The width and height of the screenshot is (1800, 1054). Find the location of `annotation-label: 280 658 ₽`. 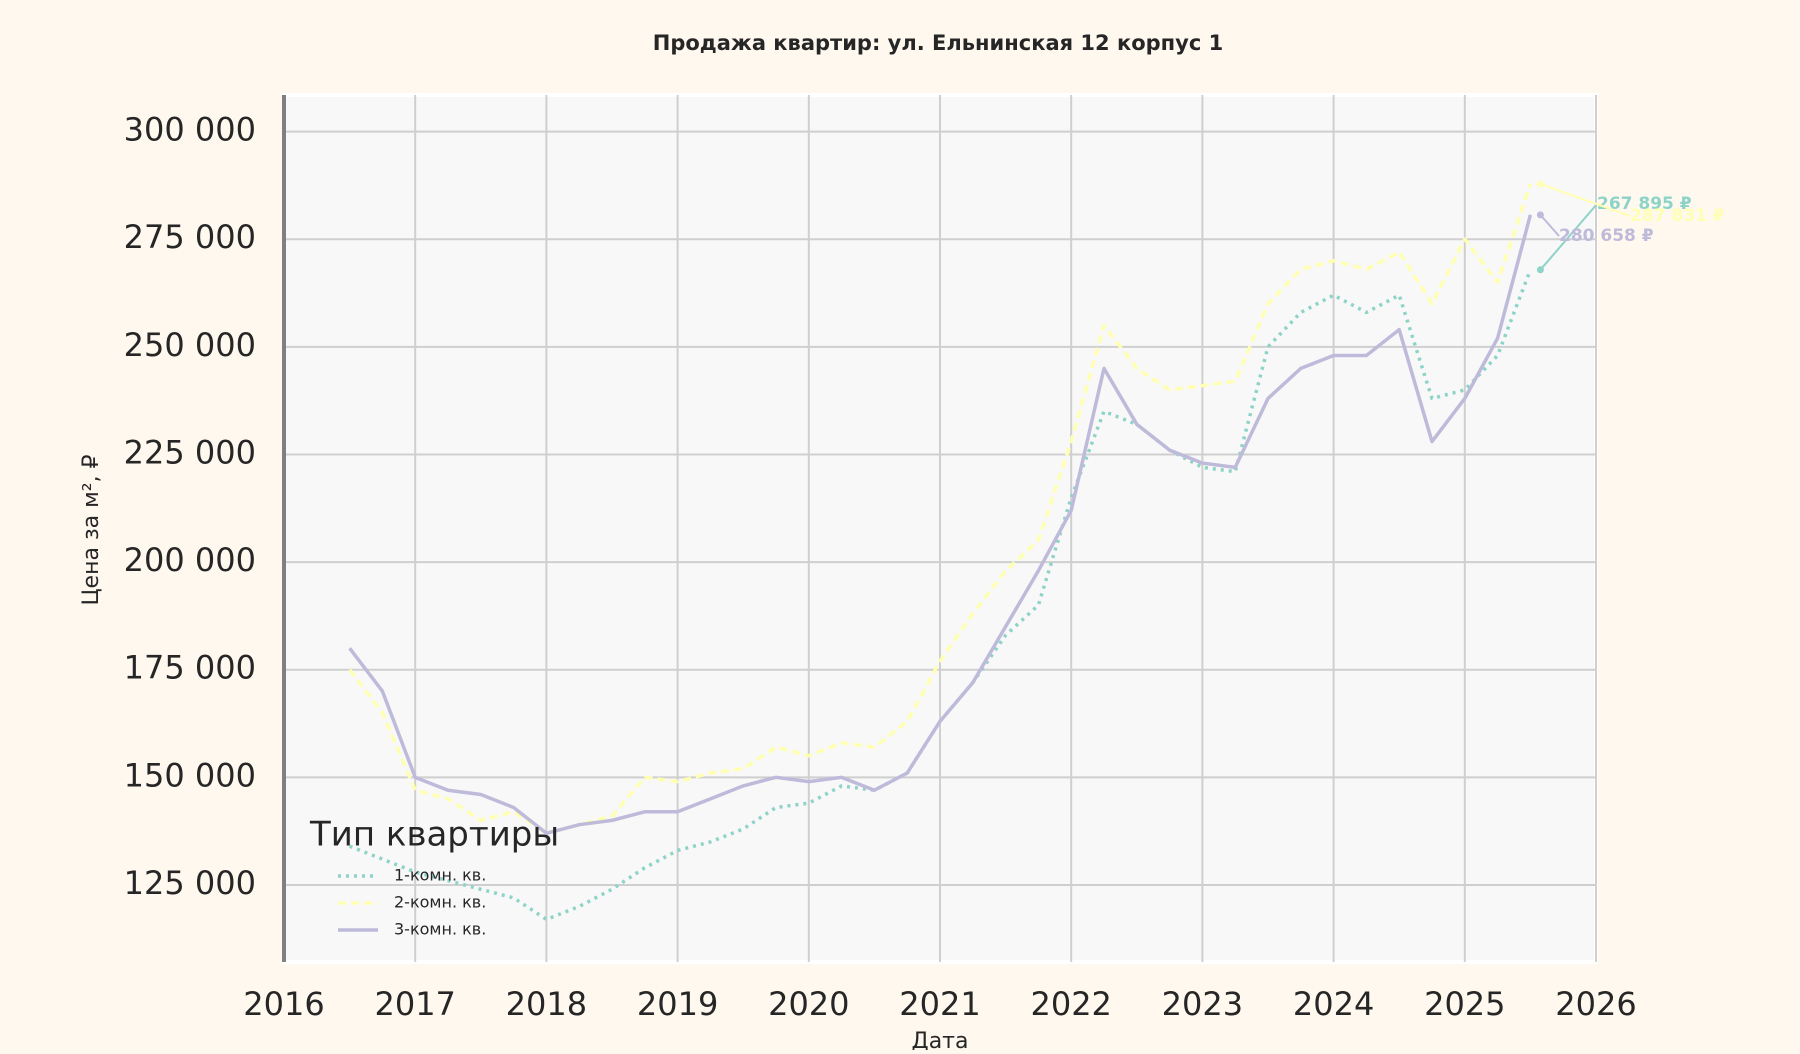

annotation-label: 280 658 ₽ is located at coordinates (1606, 236).